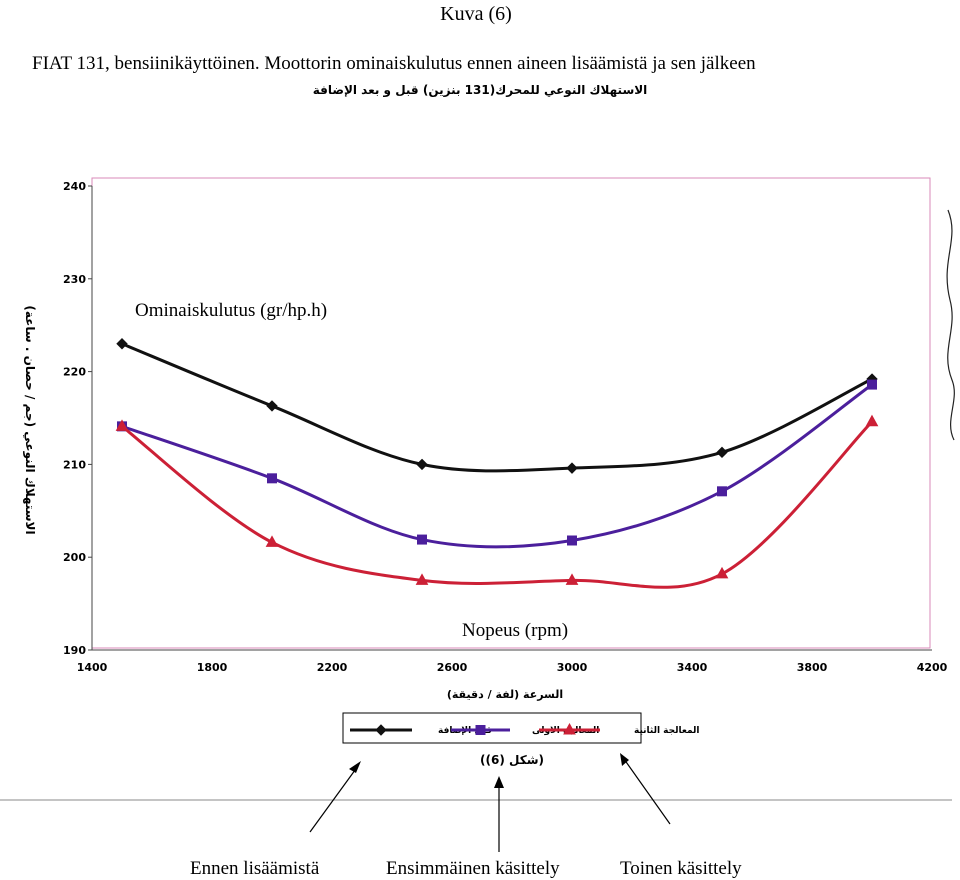  Describe the element at coordinates (505, 694) in the screenshot. I see `arabic-x-label: السرعة (لفة / دقيقة)` at that location.